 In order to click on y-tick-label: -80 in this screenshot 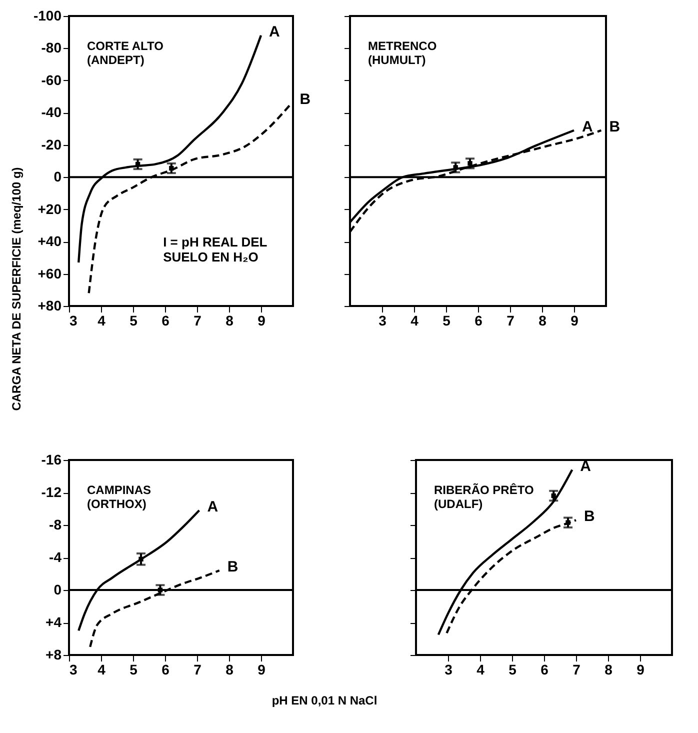, I will do `click(51, 48)`.